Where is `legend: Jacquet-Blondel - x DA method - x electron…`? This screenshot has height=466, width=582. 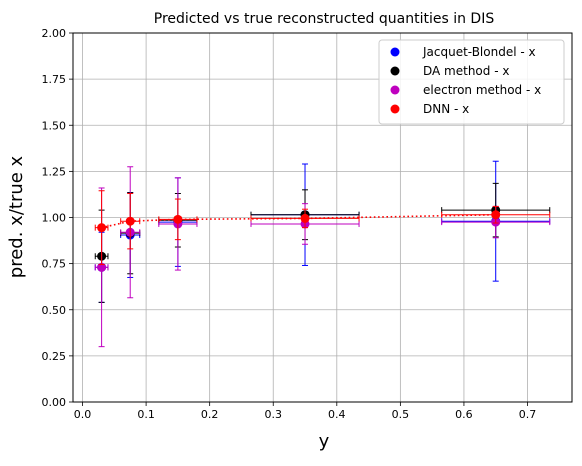 legend: Jacquet-Blondel - x DA method - x electron… is located at coordinates (471, 82).